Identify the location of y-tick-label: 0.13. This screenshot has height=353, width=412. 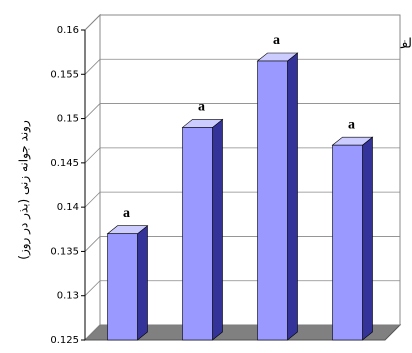
(68, 296).